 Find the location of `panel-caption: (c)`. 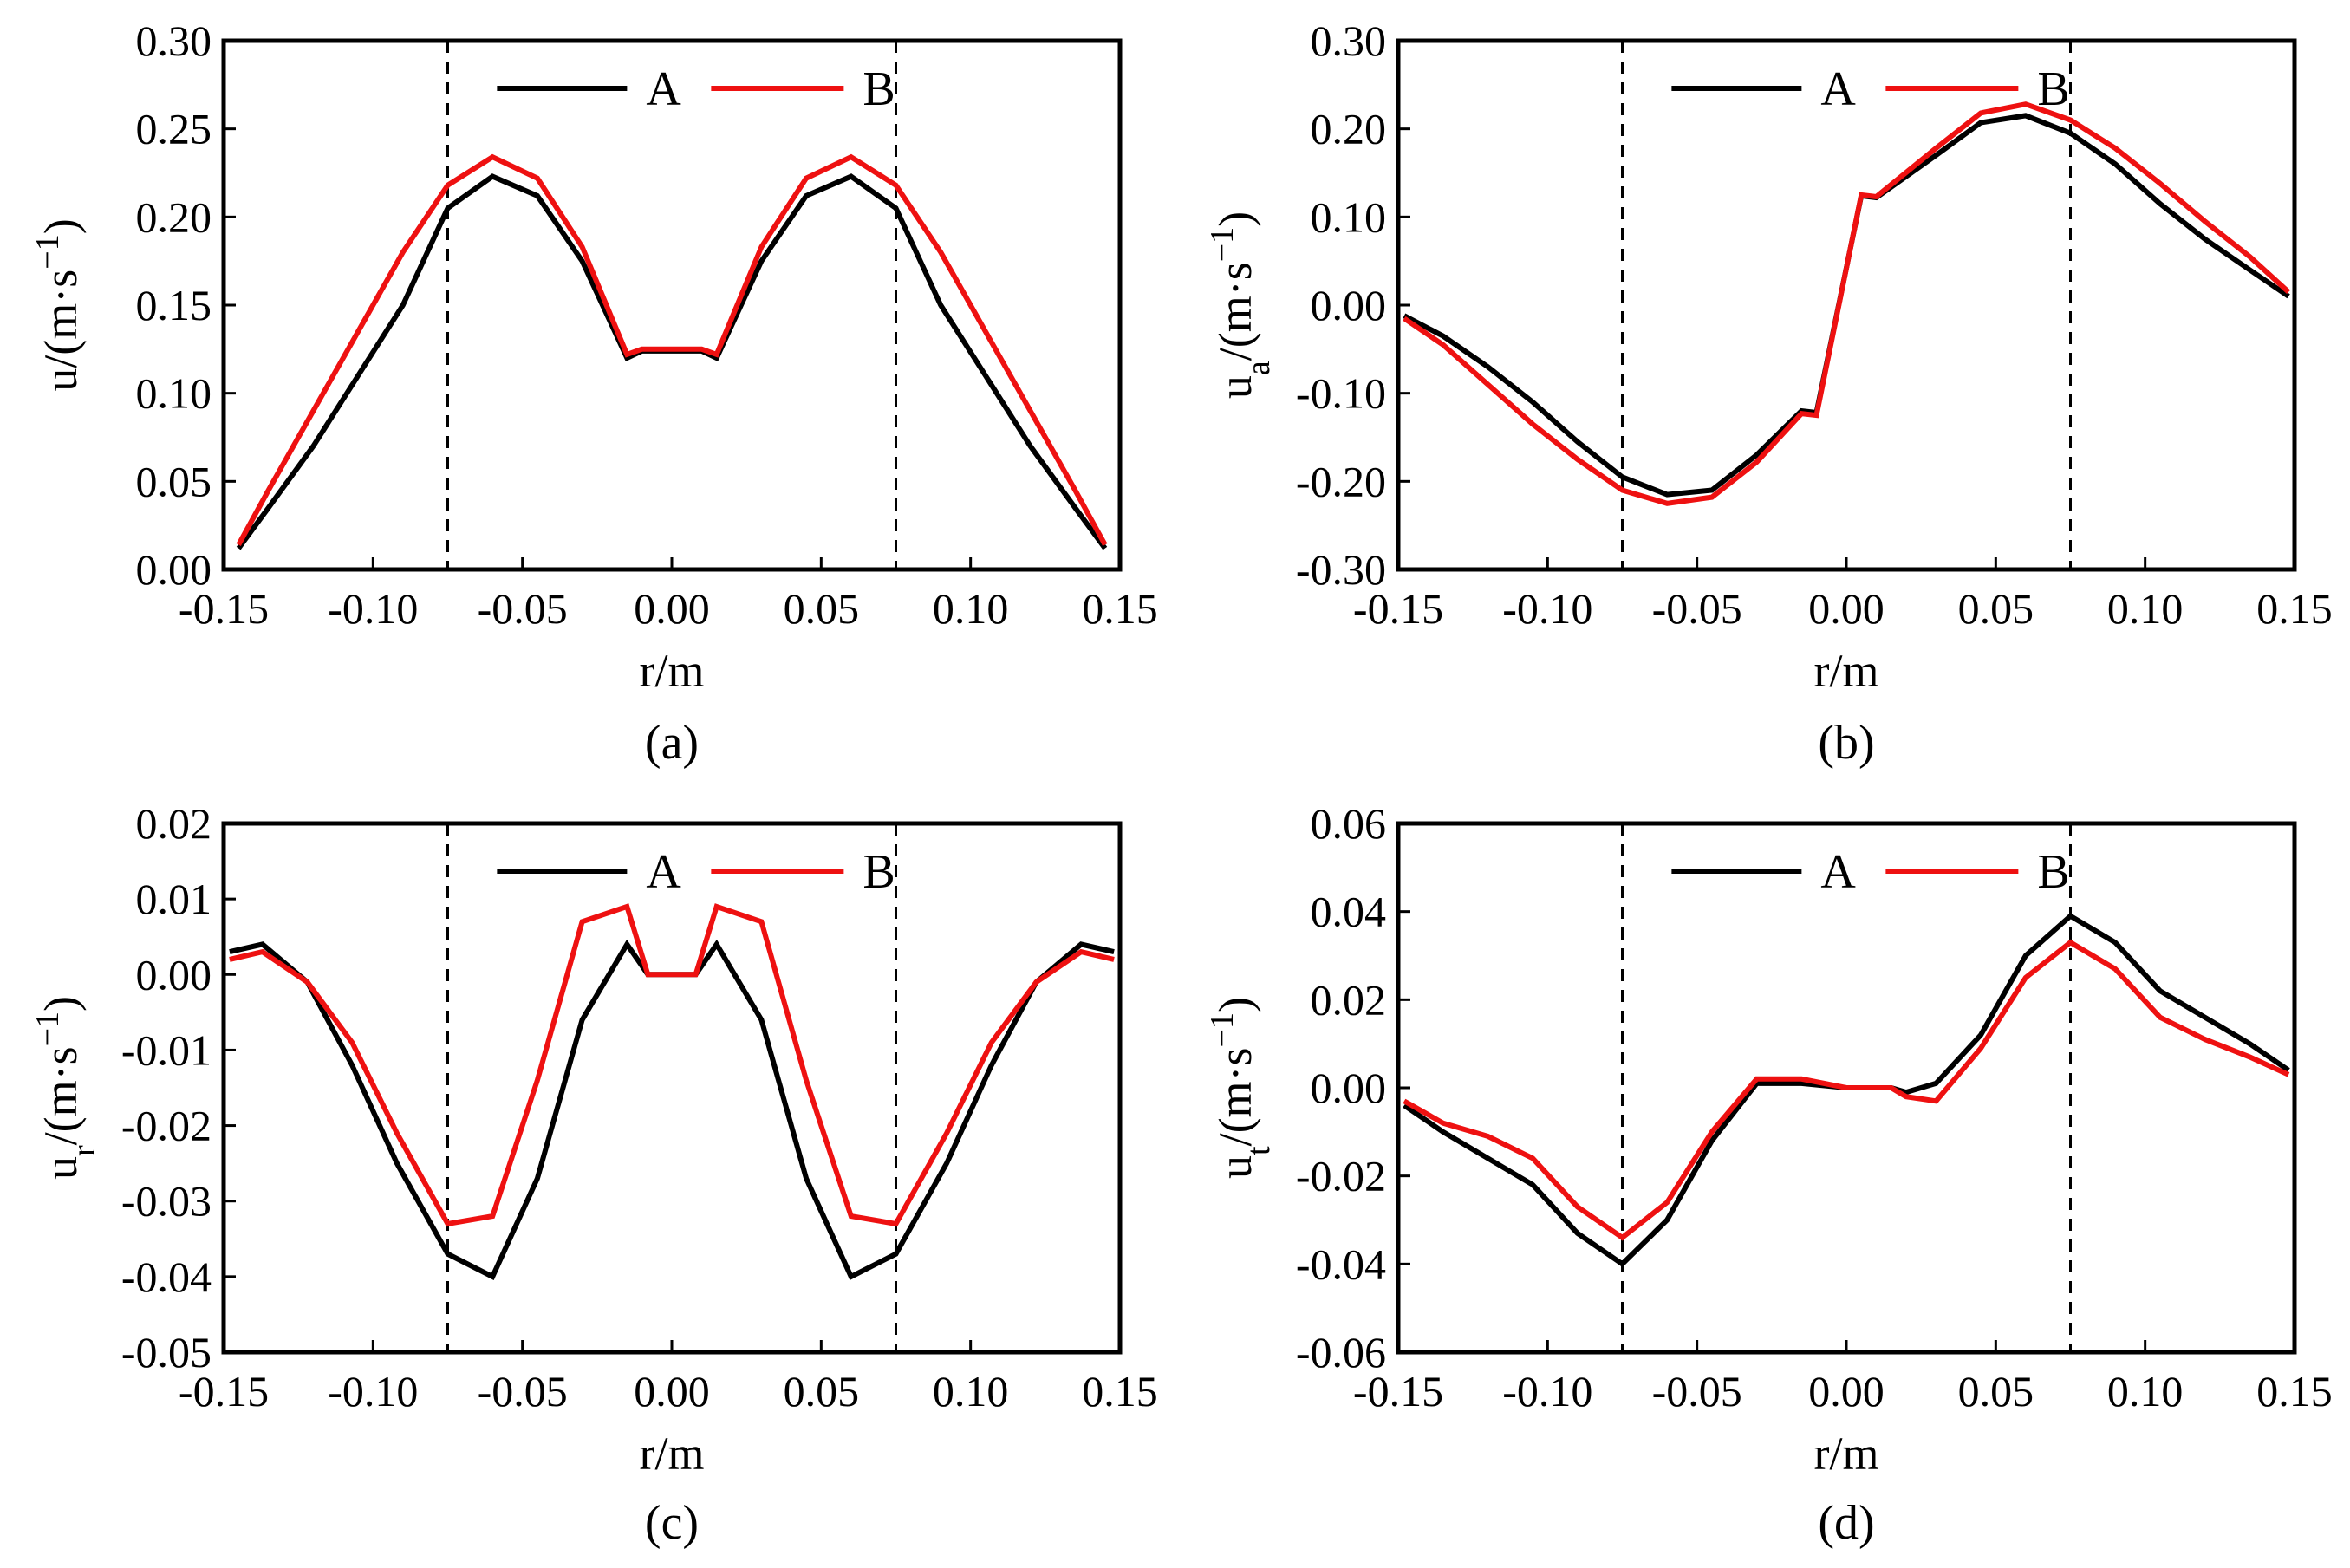

panel-caption: (c) is located at coordinates (672, 1523).